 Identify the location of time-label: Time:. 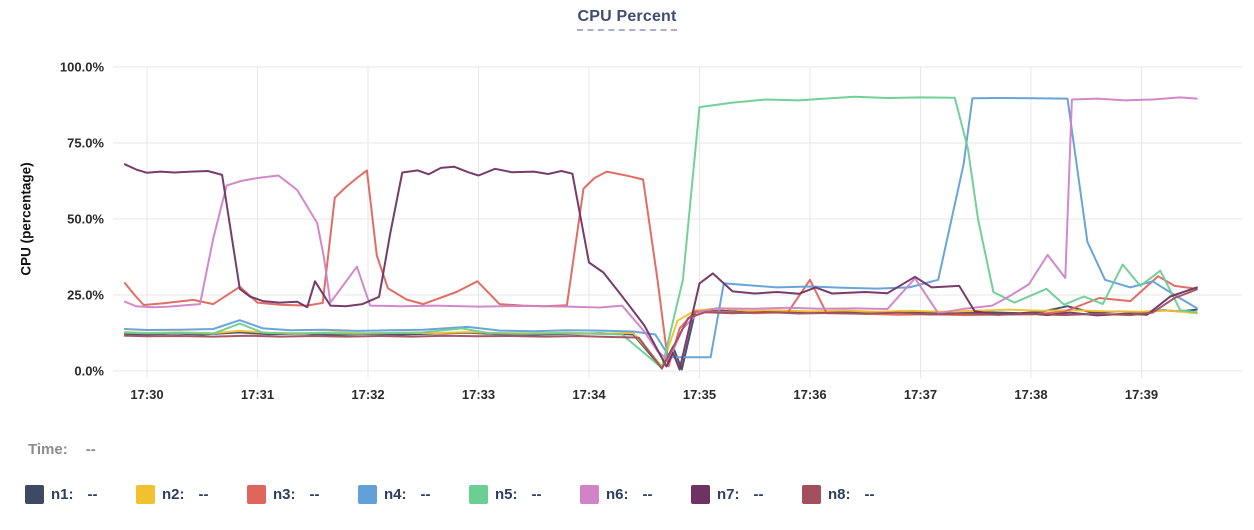
(48, 449).